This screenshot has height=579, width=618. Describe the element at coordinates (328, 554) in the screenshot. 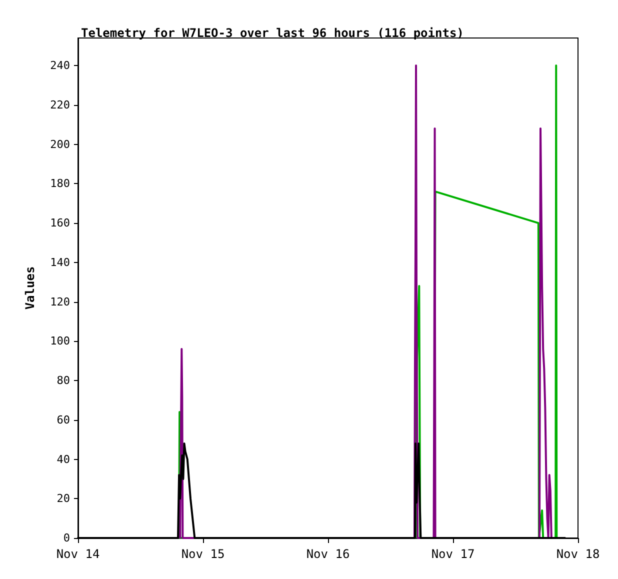

I see `x-tick-label: Nov 16` at that location.